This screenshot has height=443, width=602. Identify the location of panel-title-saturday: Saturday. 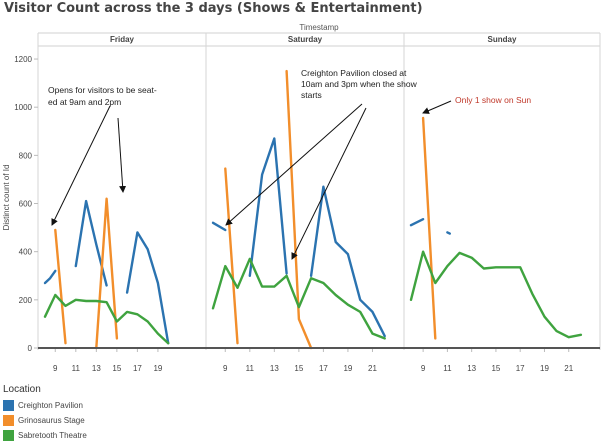
(305, 39).